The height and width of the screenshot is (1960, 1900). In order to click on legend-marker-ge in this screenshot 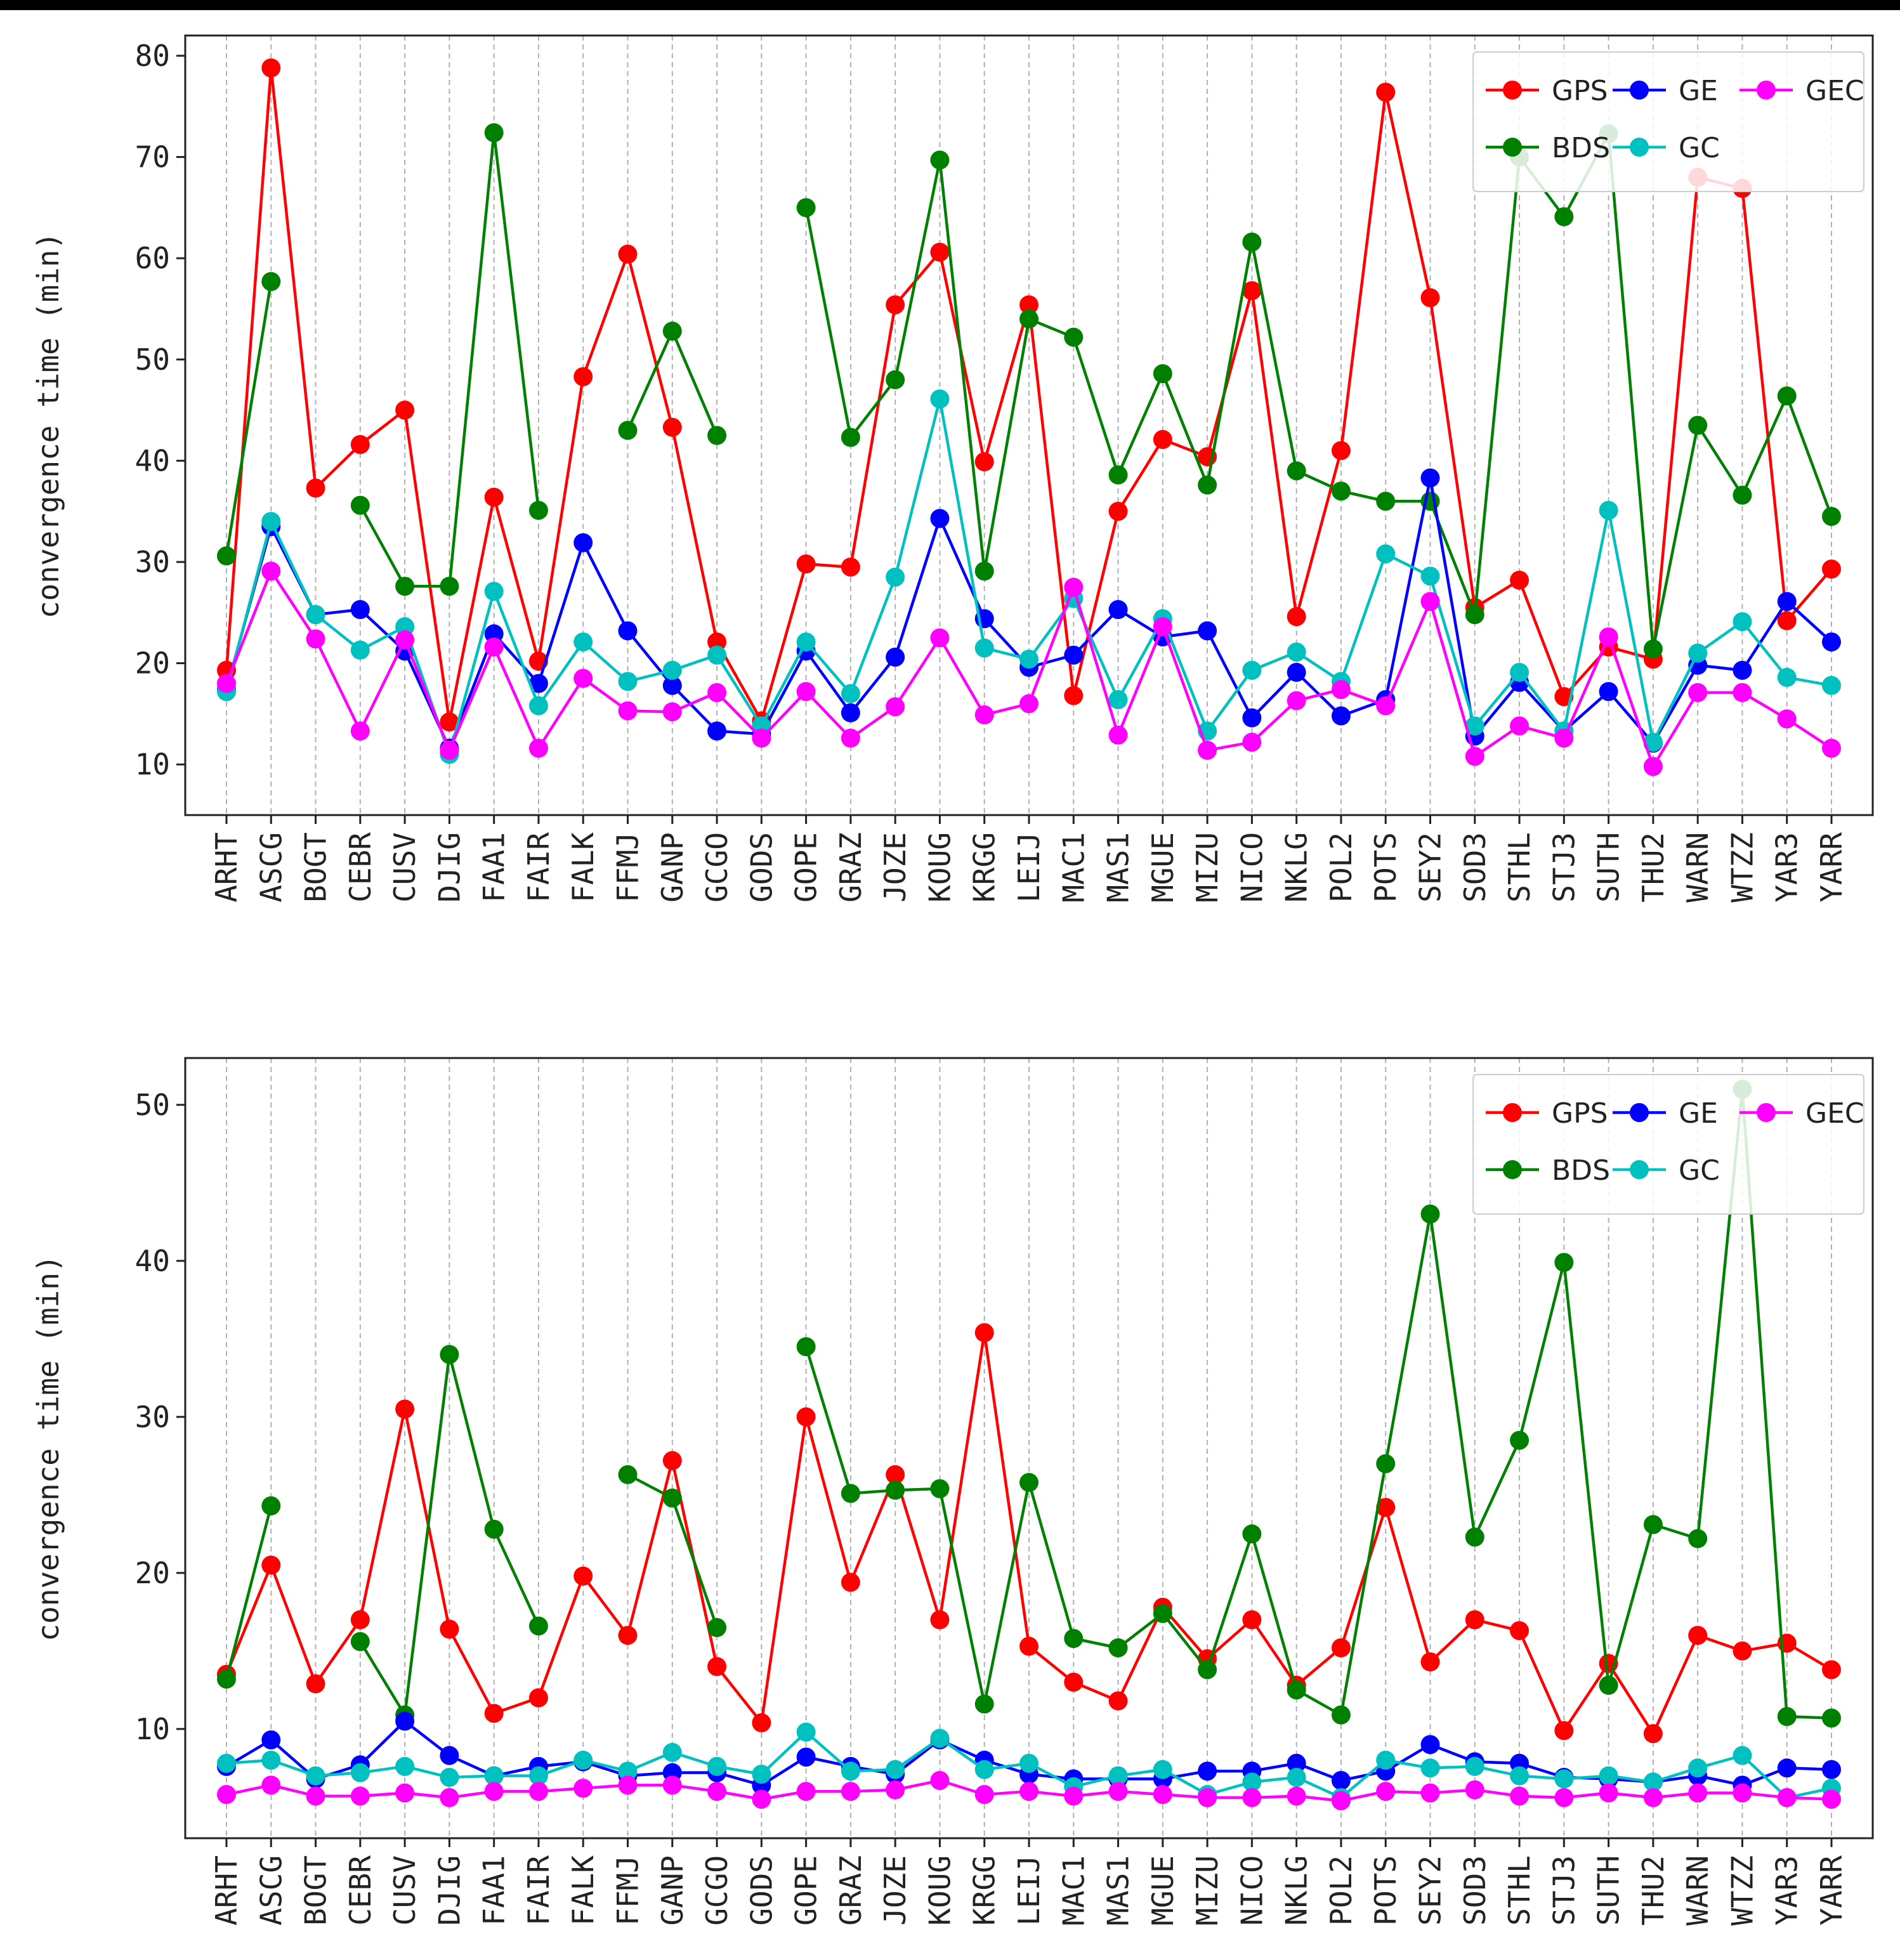, I will do `click(1639, 1112)`.